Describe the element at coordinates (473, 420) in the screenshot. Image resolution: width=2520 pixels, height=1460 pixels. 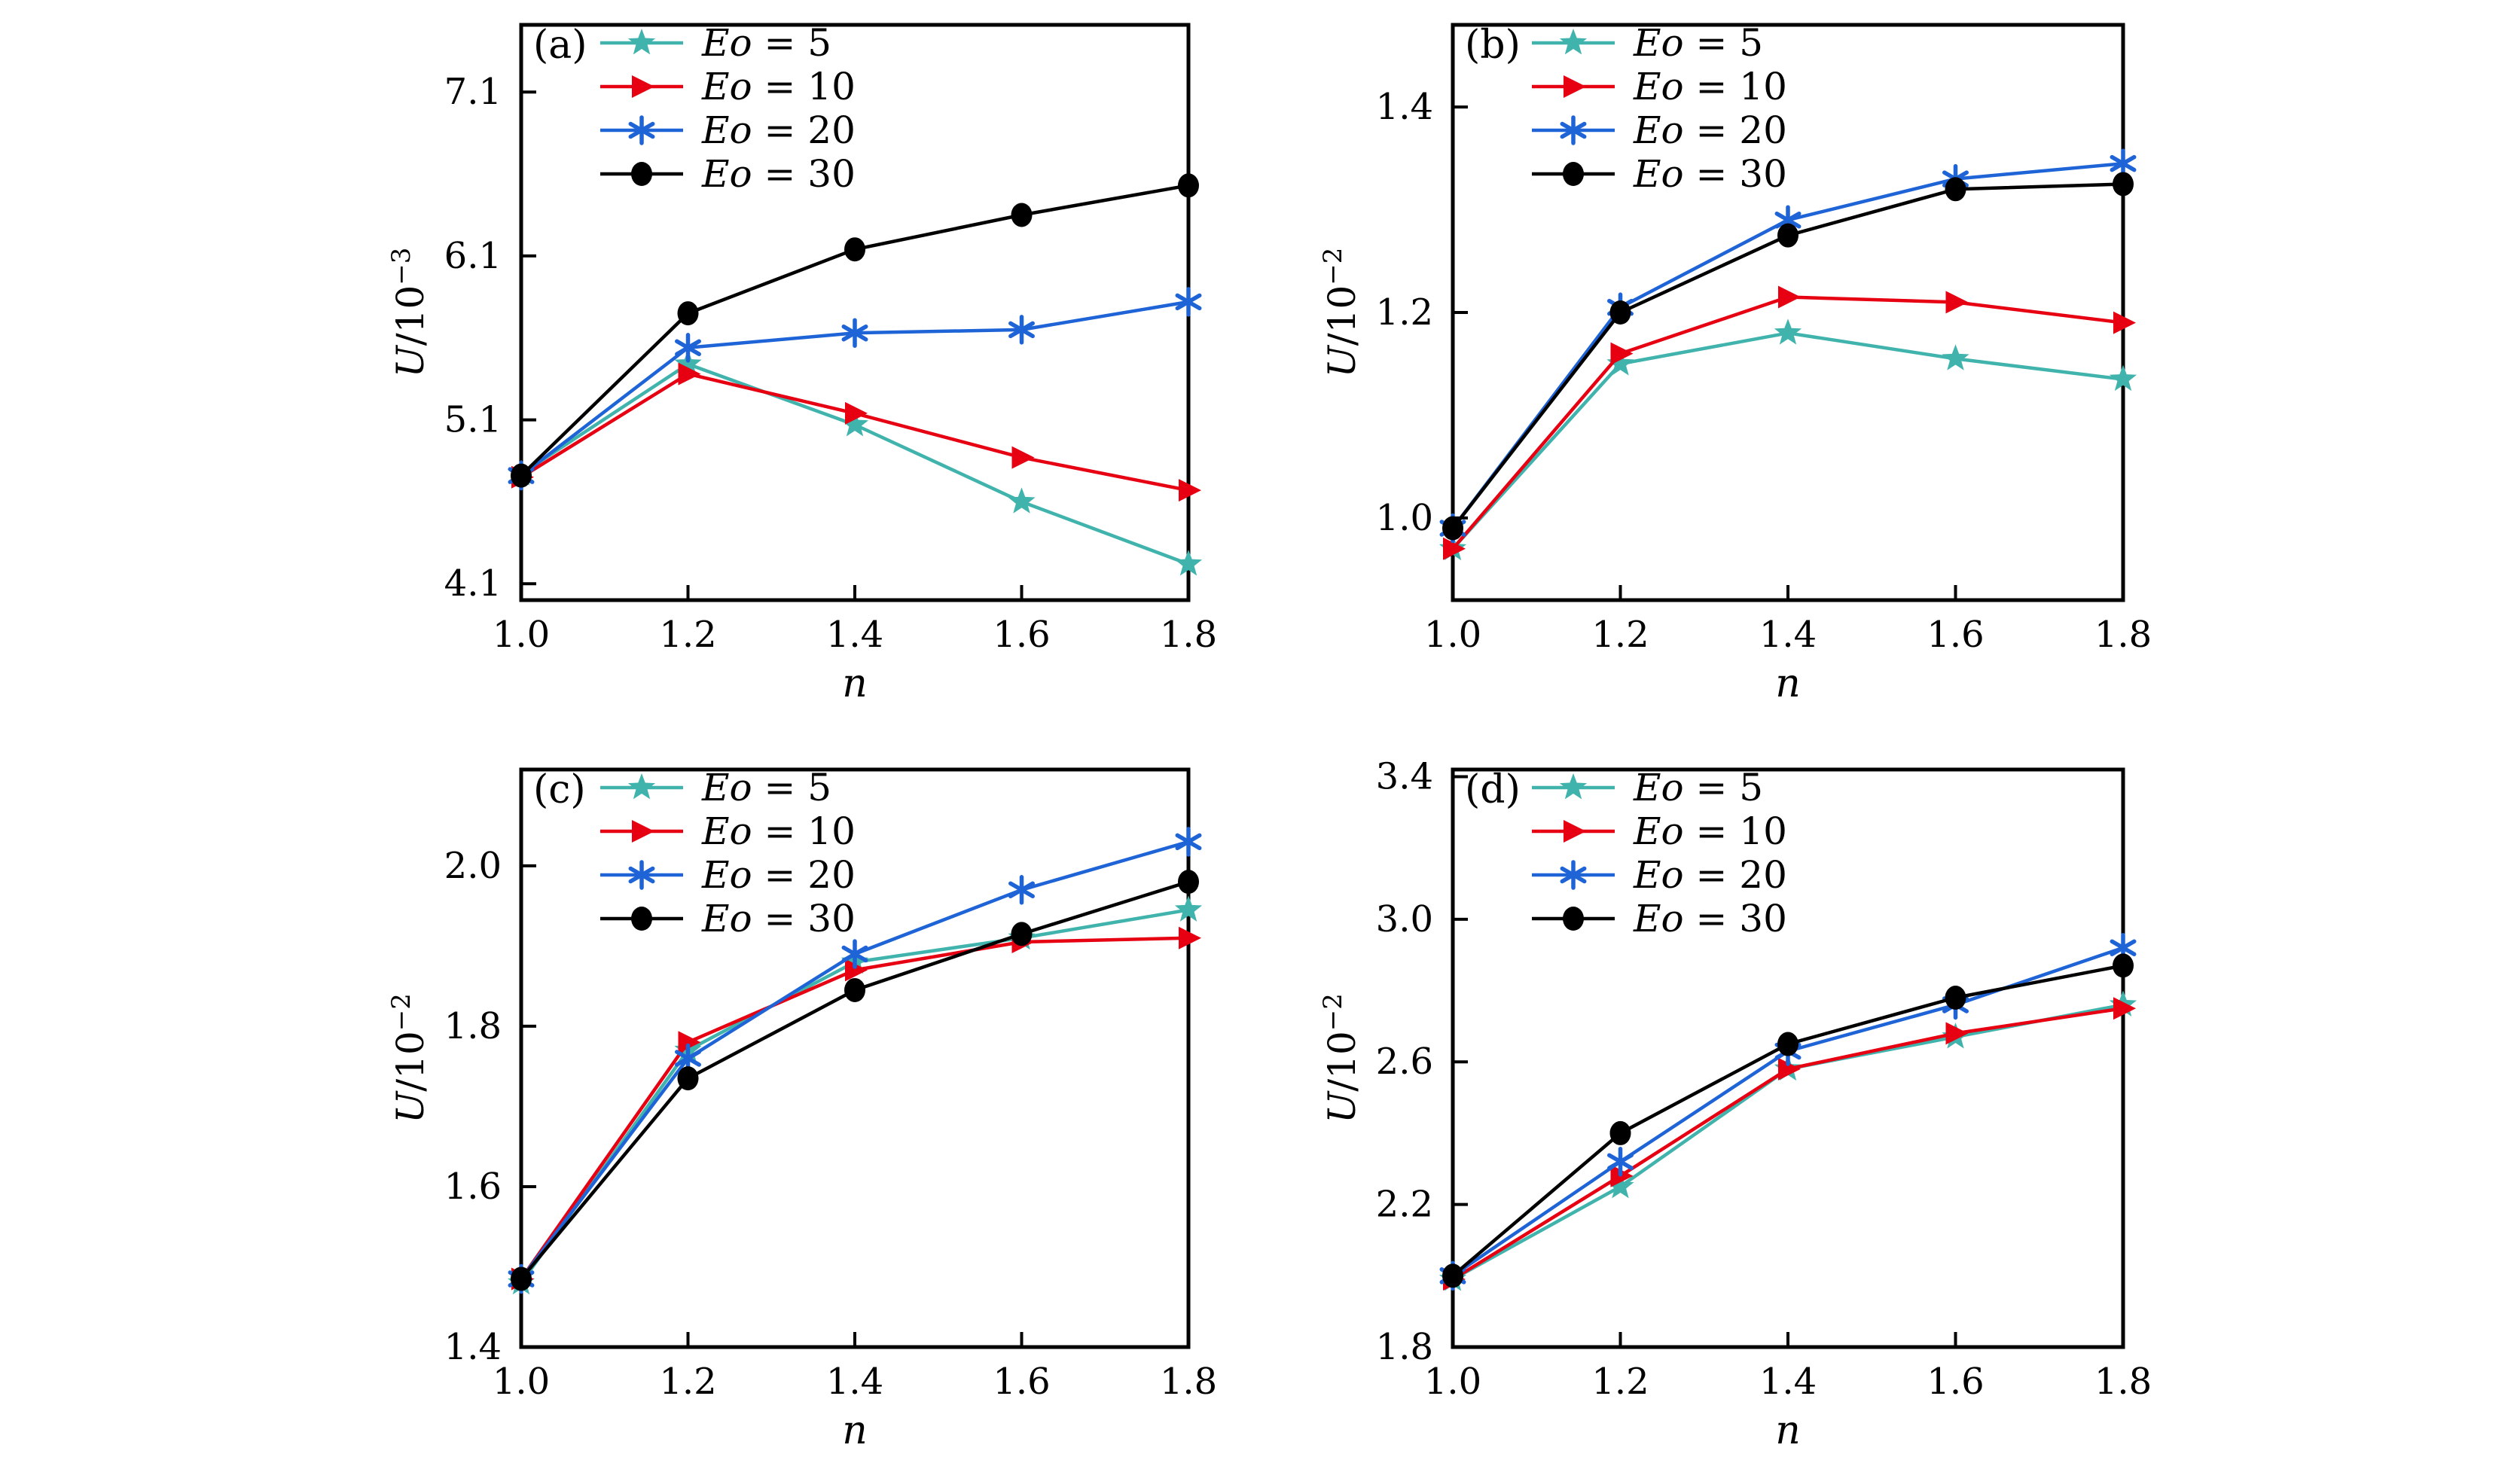
I see `y-tick-label: 5.1` at that location.